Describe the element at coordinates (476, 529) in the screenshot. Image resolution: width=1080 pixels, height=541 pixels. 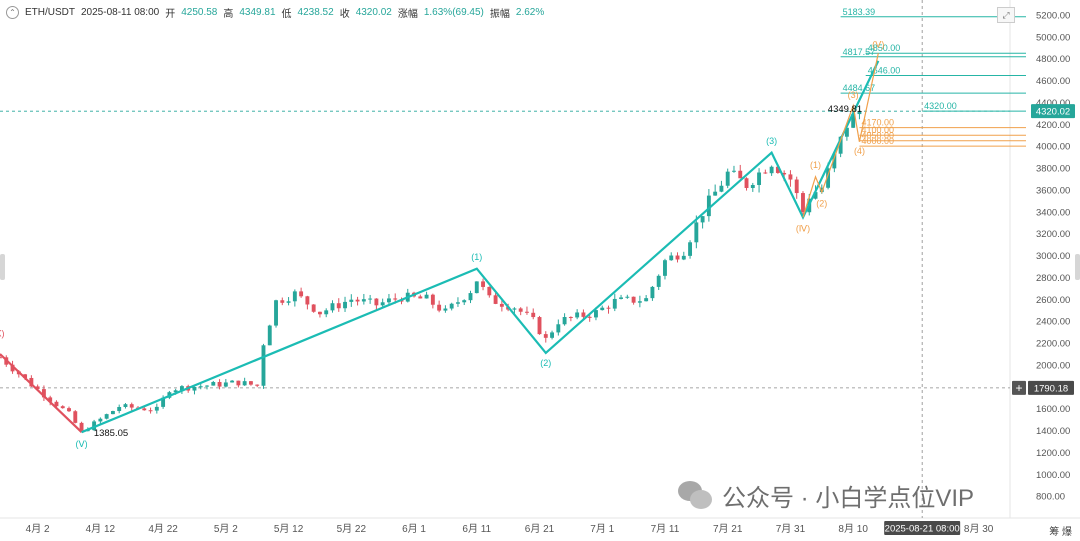
I see `x-tick-label: 6月 11` at that location.